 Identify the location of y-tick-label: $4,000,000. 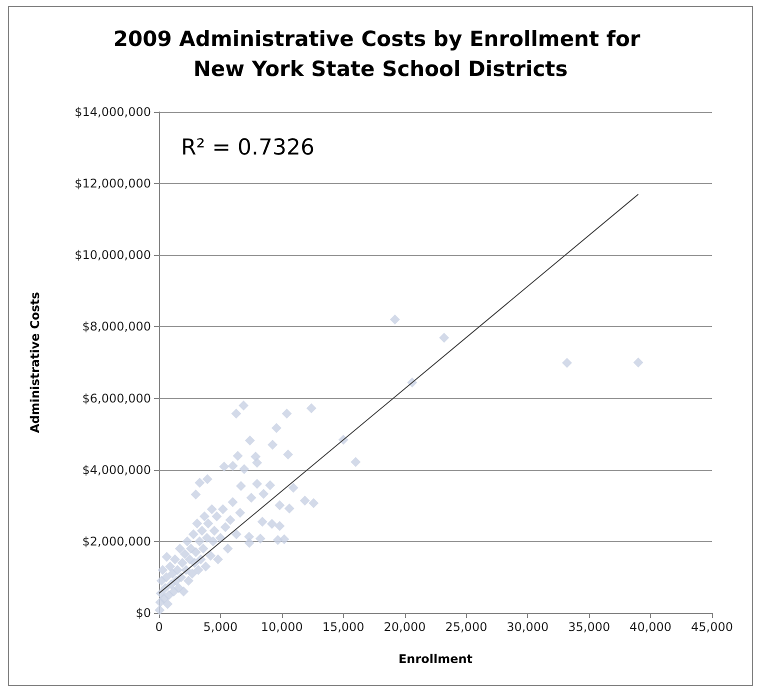
(116, 469).